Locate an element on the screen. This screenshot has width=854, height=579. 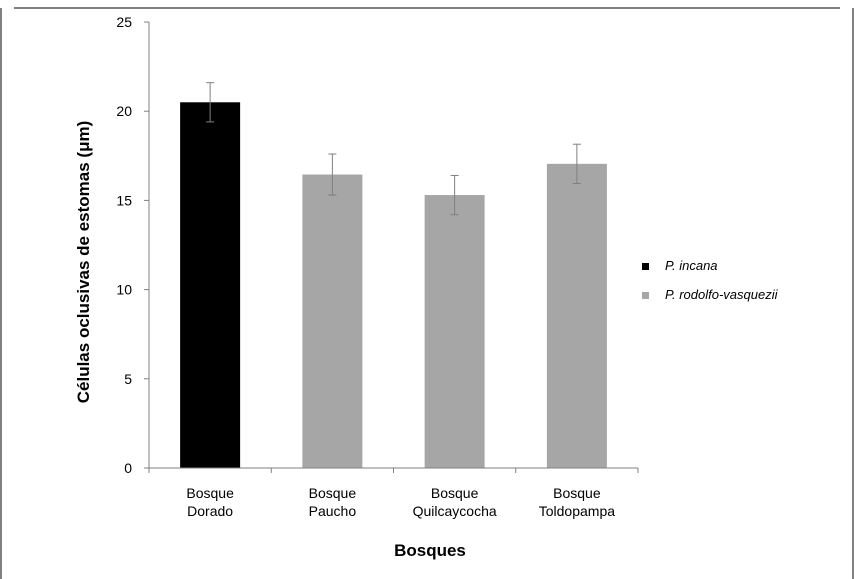
y-tick-label-0: 0 is located at coordinates (128, 468).